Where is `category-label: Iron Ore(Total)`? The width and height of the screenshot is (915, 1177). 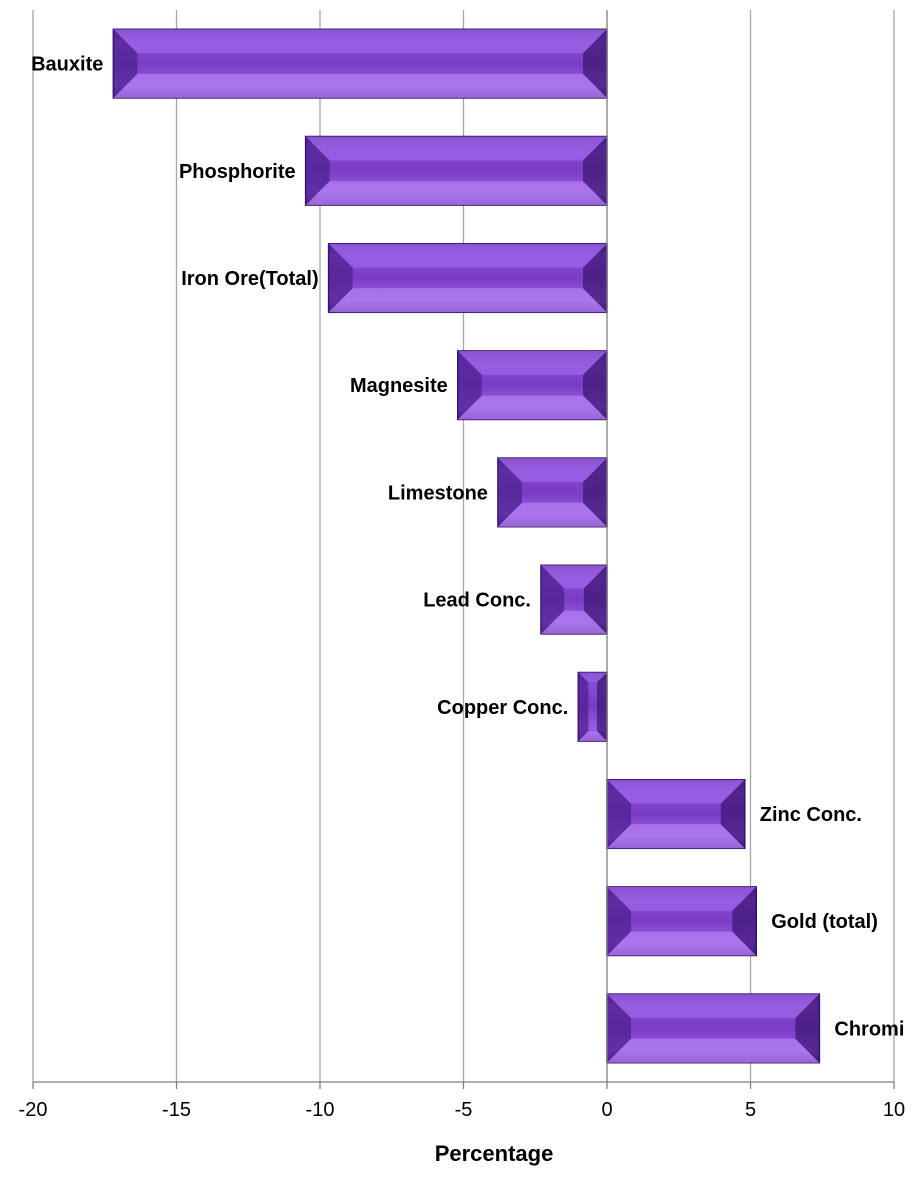
category-label: Iron Ore(Total) is located at coordinates (249, 279).